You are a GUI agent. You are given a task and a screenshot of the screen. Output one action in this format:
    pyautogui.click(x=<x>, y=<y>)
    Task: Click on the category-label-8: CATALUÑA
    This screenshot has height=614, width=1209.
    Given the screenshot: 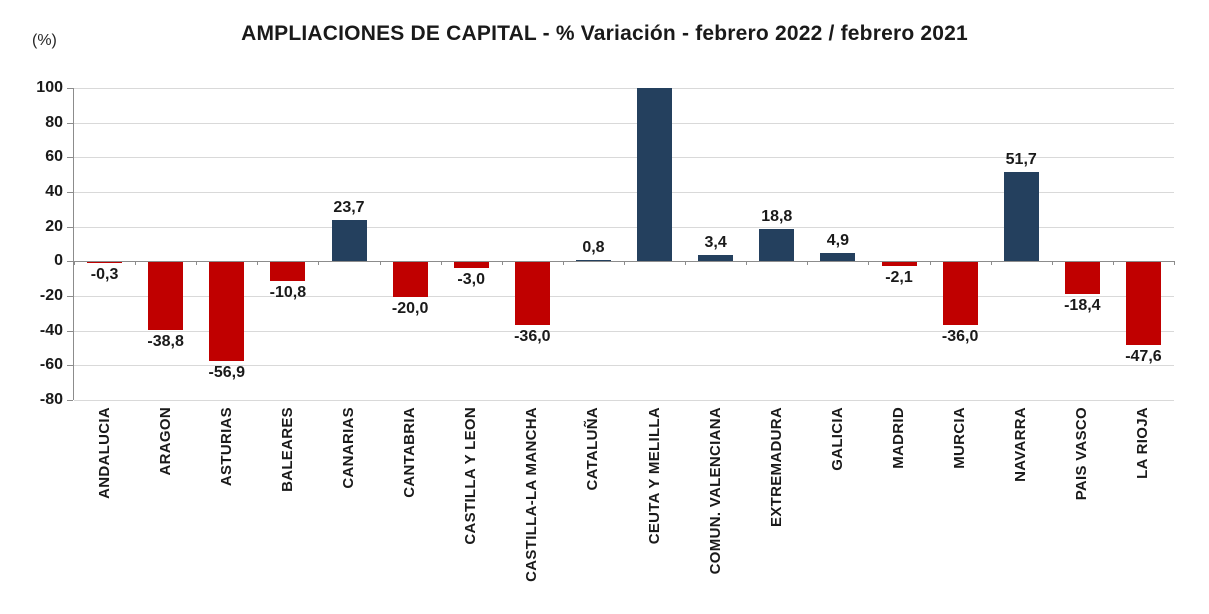 What is the action you would take?
    pyautogui.click(x=593, y=449)
    